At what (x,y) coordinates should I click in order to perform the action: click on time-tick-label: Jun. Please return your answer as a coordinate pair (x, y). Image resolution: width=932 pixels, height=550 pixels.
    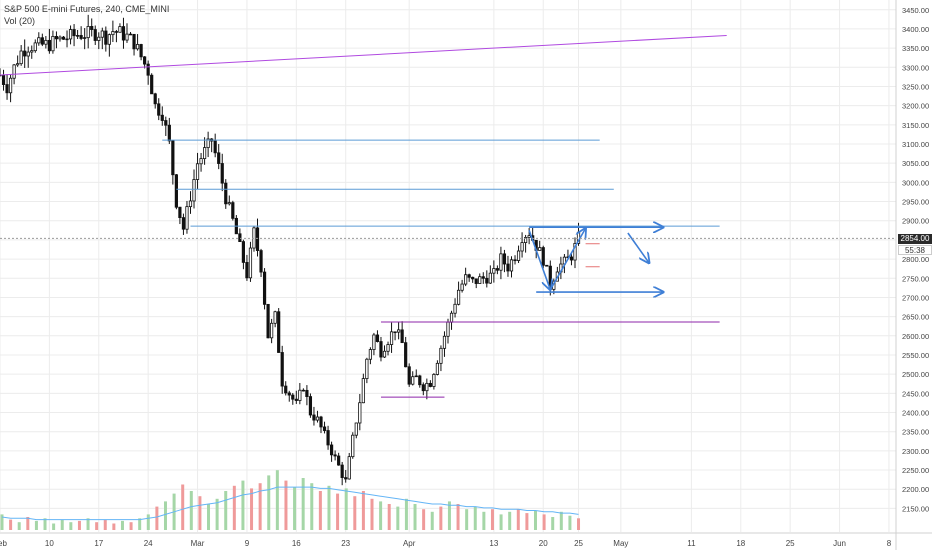
    Looking at the image, I should click on (839, 543).